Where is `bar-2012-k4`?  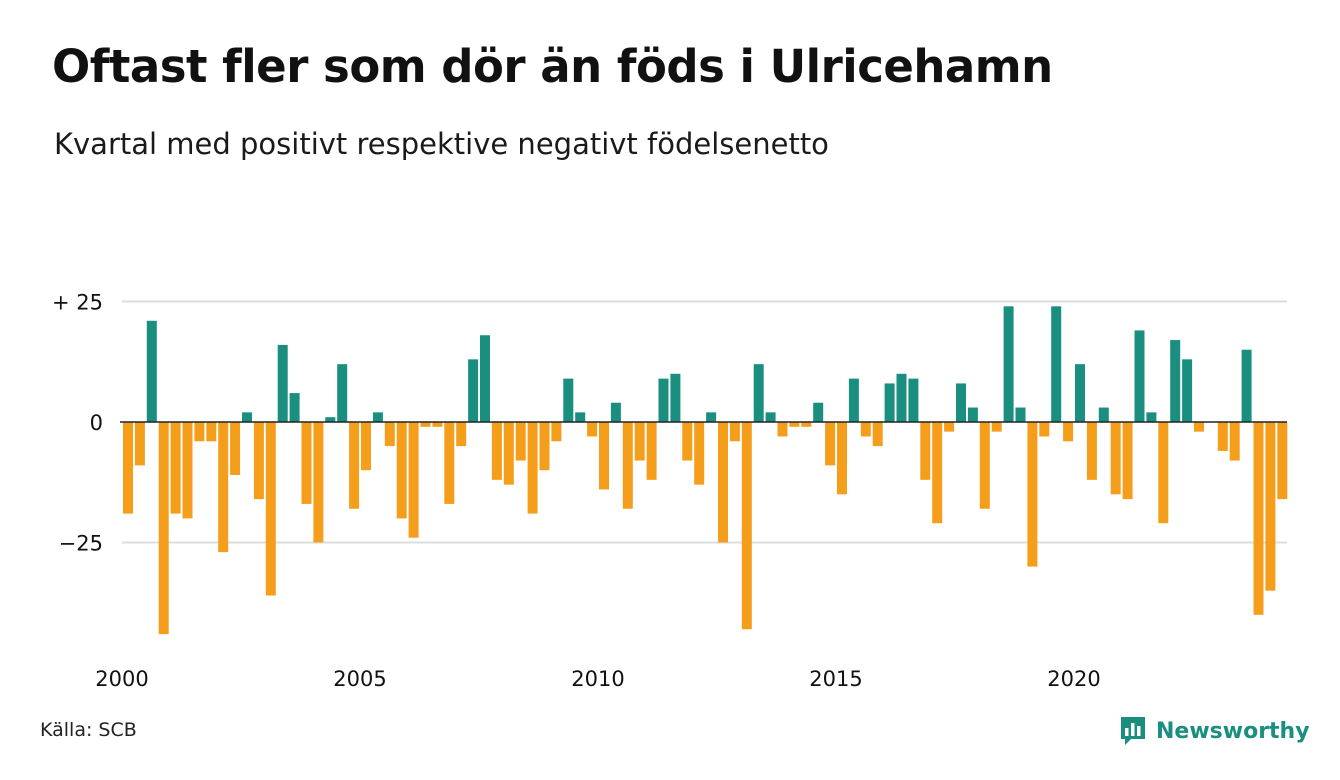
bar-2012-k4 is located at coordinates (734, 432).